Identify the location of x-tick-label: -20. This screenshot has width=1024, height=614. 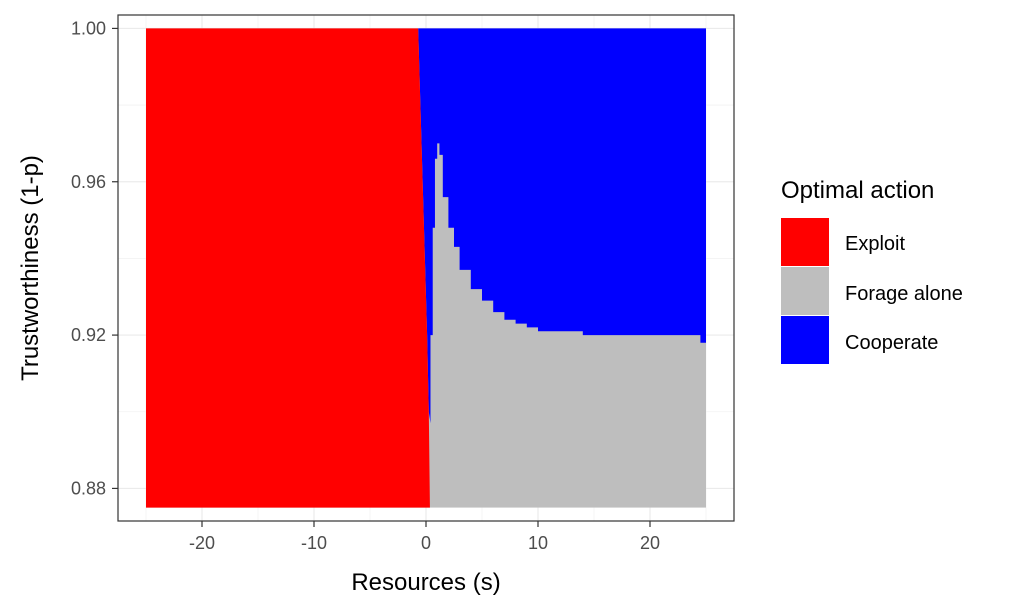
(202, 543).